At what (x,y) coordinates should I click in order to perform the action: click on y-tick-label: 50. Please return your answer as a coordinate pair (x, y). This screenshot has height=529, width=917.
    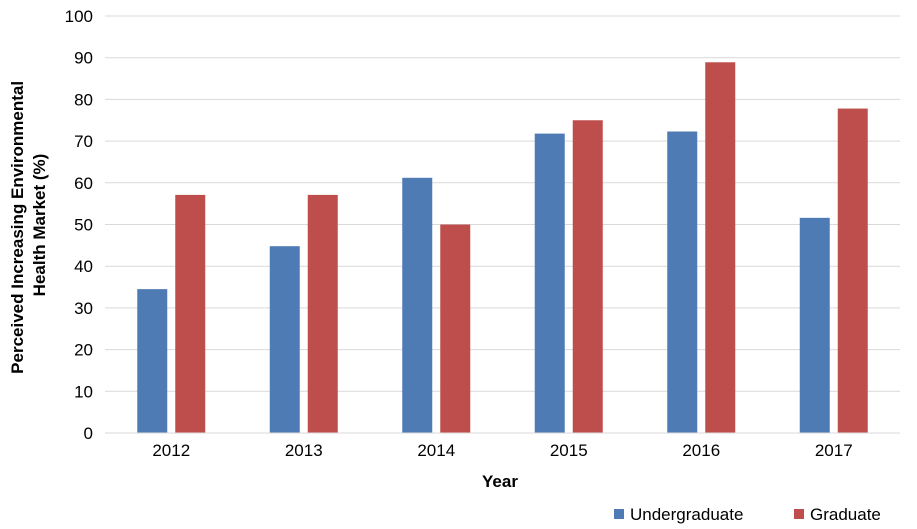
    Looking at the image, I should click on (83, 225).